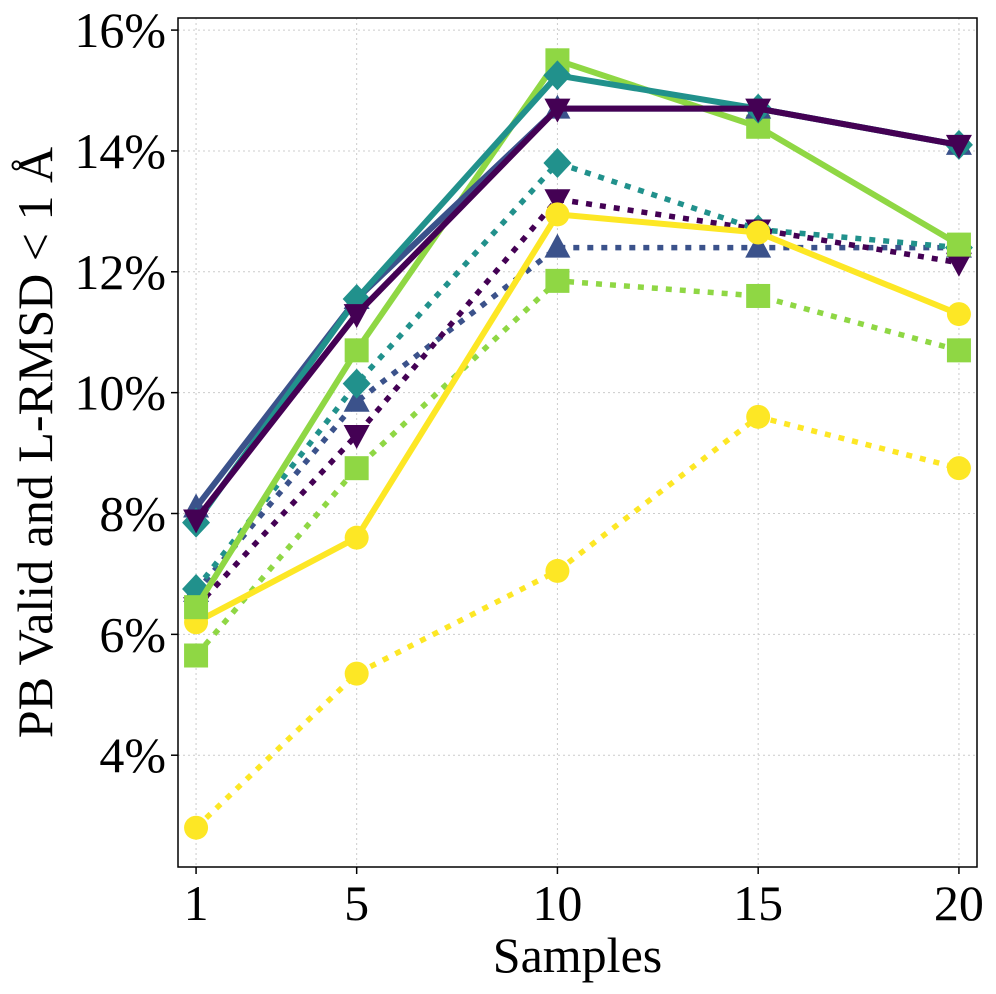 The width and height of the screenshot is (996, 994). I want to click on y-tick-label: 4%, so click(132, 755).